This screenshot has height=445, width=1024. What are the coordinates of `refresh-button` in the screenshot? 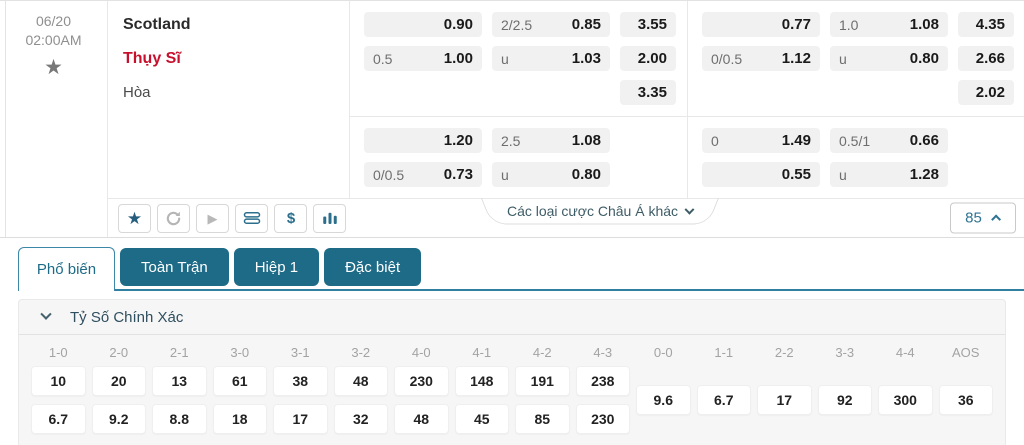 It's located at (173, 218).